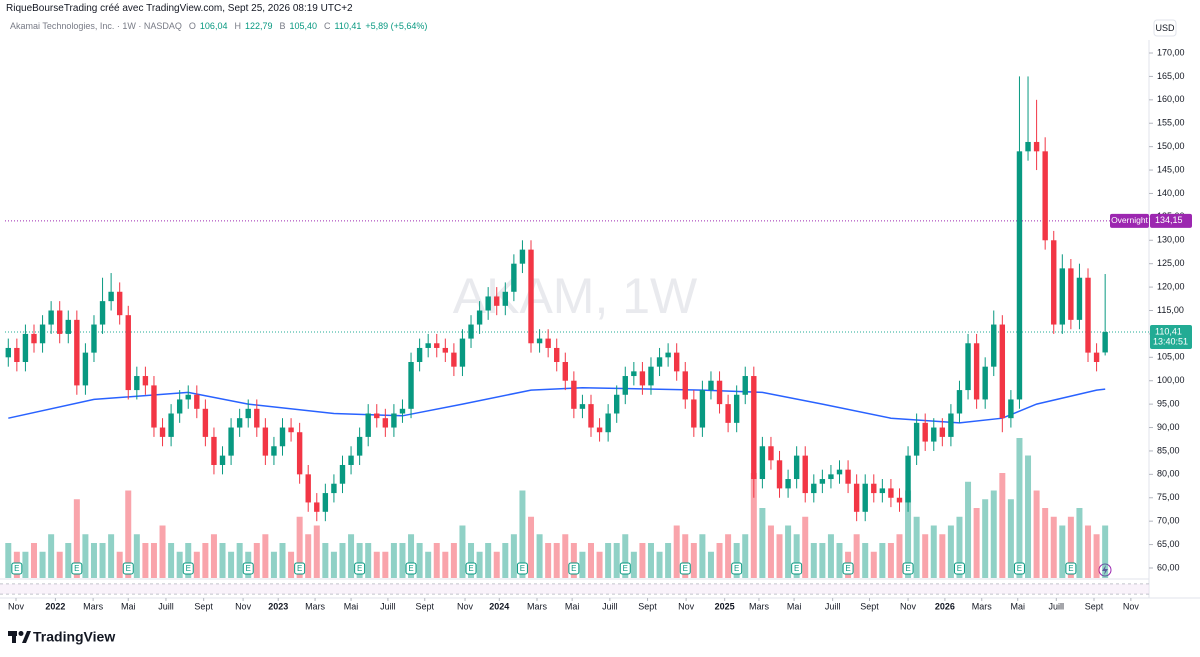  I want to click on y-tick-label: 115,00, so click(1170, 310).